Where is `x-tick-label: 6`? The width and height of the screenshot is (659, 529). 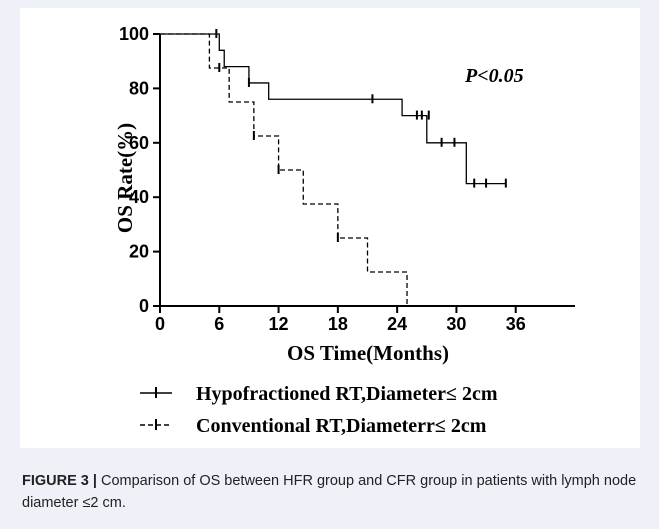
x-tick-label: 6 is located at coordinates (219, 324).